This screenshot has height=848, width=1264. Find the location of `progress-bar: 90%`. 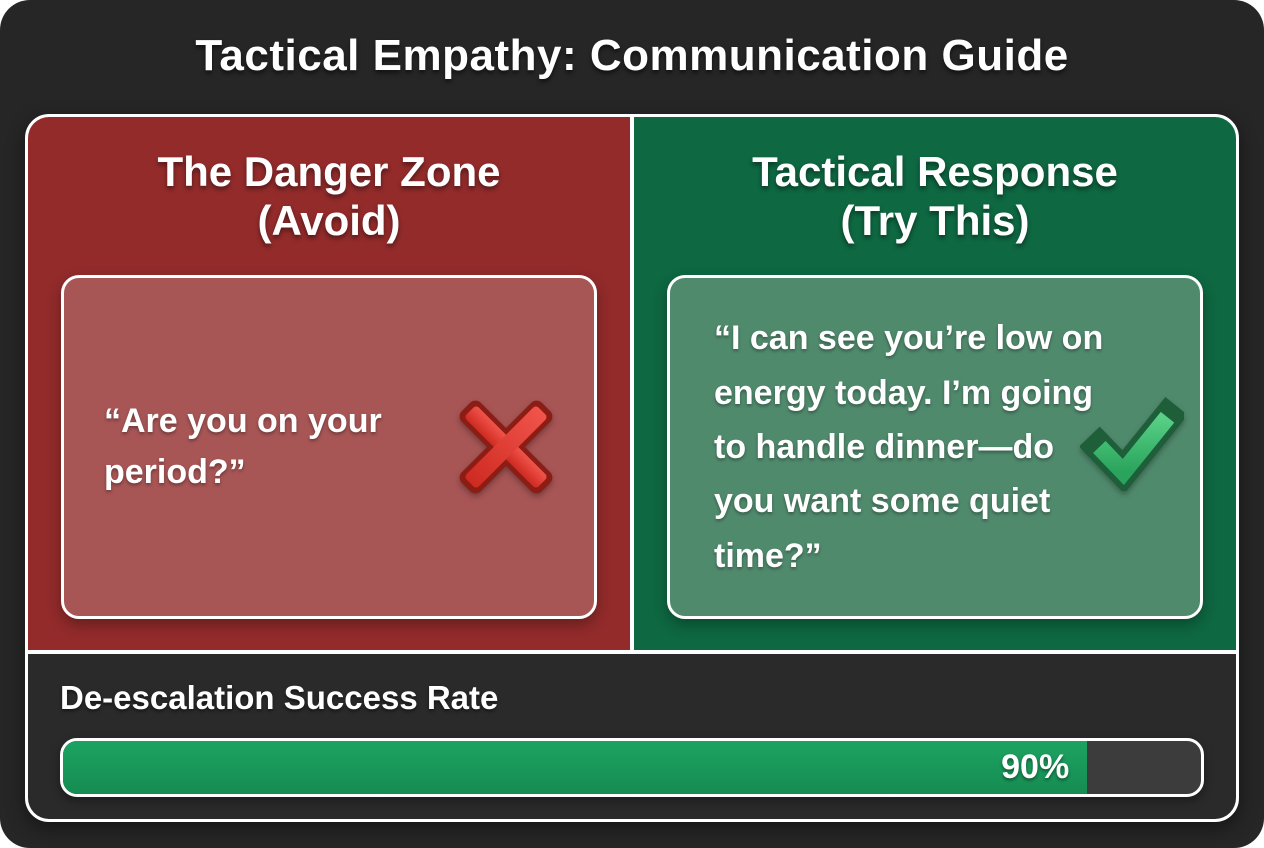

progress-bar: 90% is located at coordinates (632, 767).